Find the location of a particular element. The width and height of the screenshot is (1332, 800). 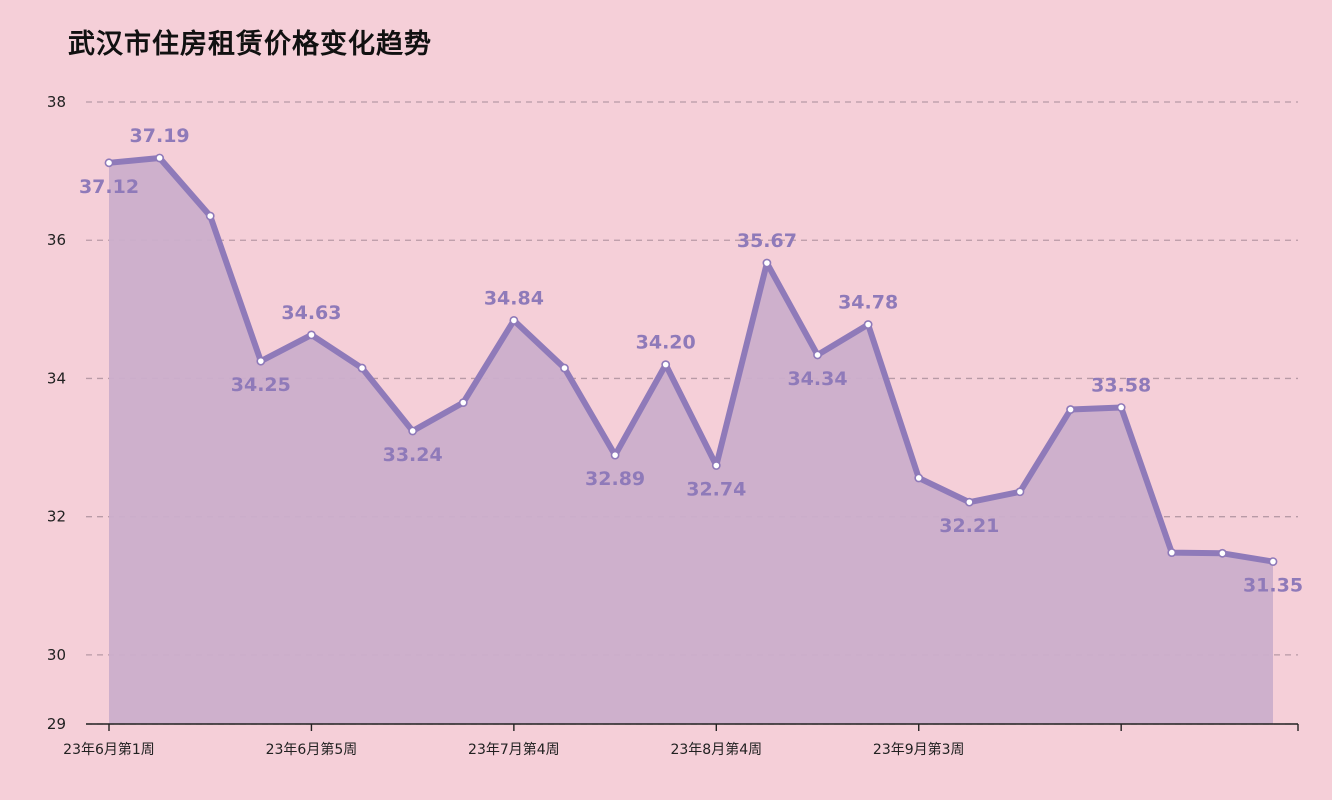

data-label: 32.89 is located at coordinates (615, 479).